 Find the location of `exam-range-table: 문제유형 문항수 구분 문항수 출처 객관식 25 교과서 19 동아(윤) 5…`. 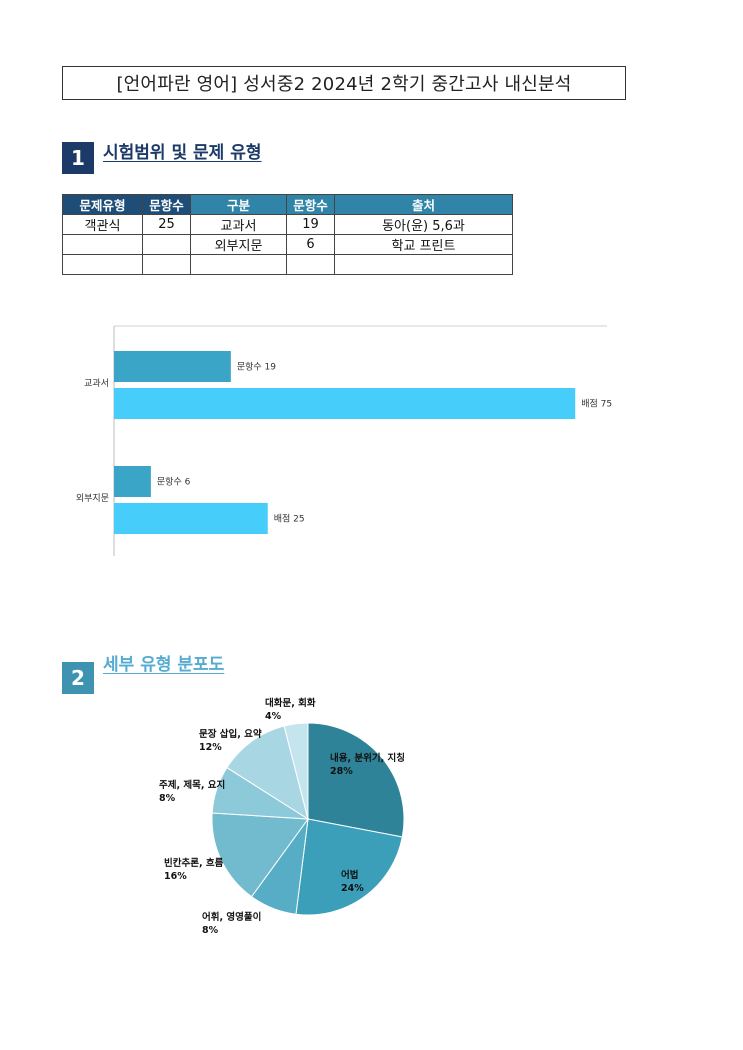

exam-range-table: 문제유형 문항수 구분 문항수 출처 객관식 25 교과서 19 동아(윤) 5… is located at coordinates (287, 234).